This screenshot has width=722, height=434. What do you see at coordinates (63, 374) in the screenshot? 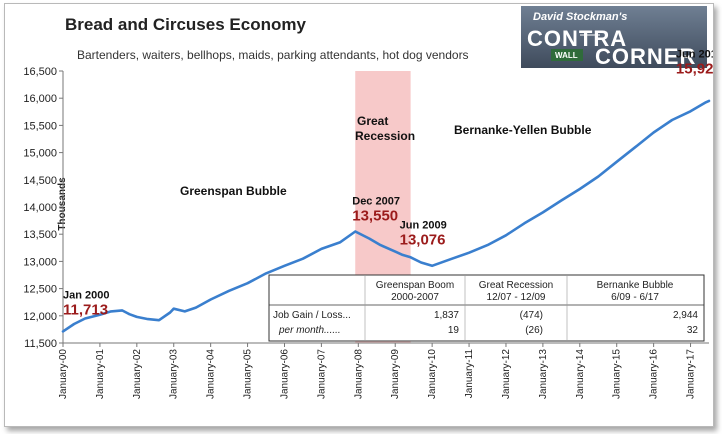
I see `x-tick-label: January-00` at bounding box center [63, 374].